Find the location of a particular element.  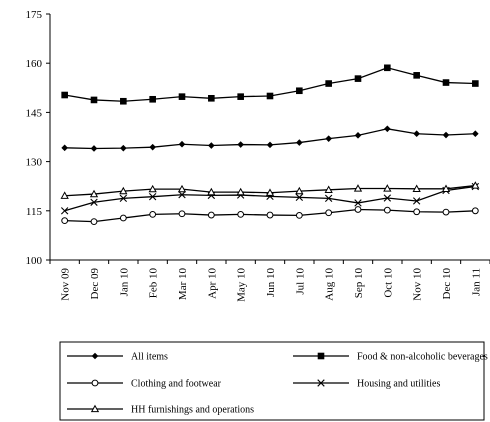

legend-item: Clothing and footwear is located at coordinates (144, 384).